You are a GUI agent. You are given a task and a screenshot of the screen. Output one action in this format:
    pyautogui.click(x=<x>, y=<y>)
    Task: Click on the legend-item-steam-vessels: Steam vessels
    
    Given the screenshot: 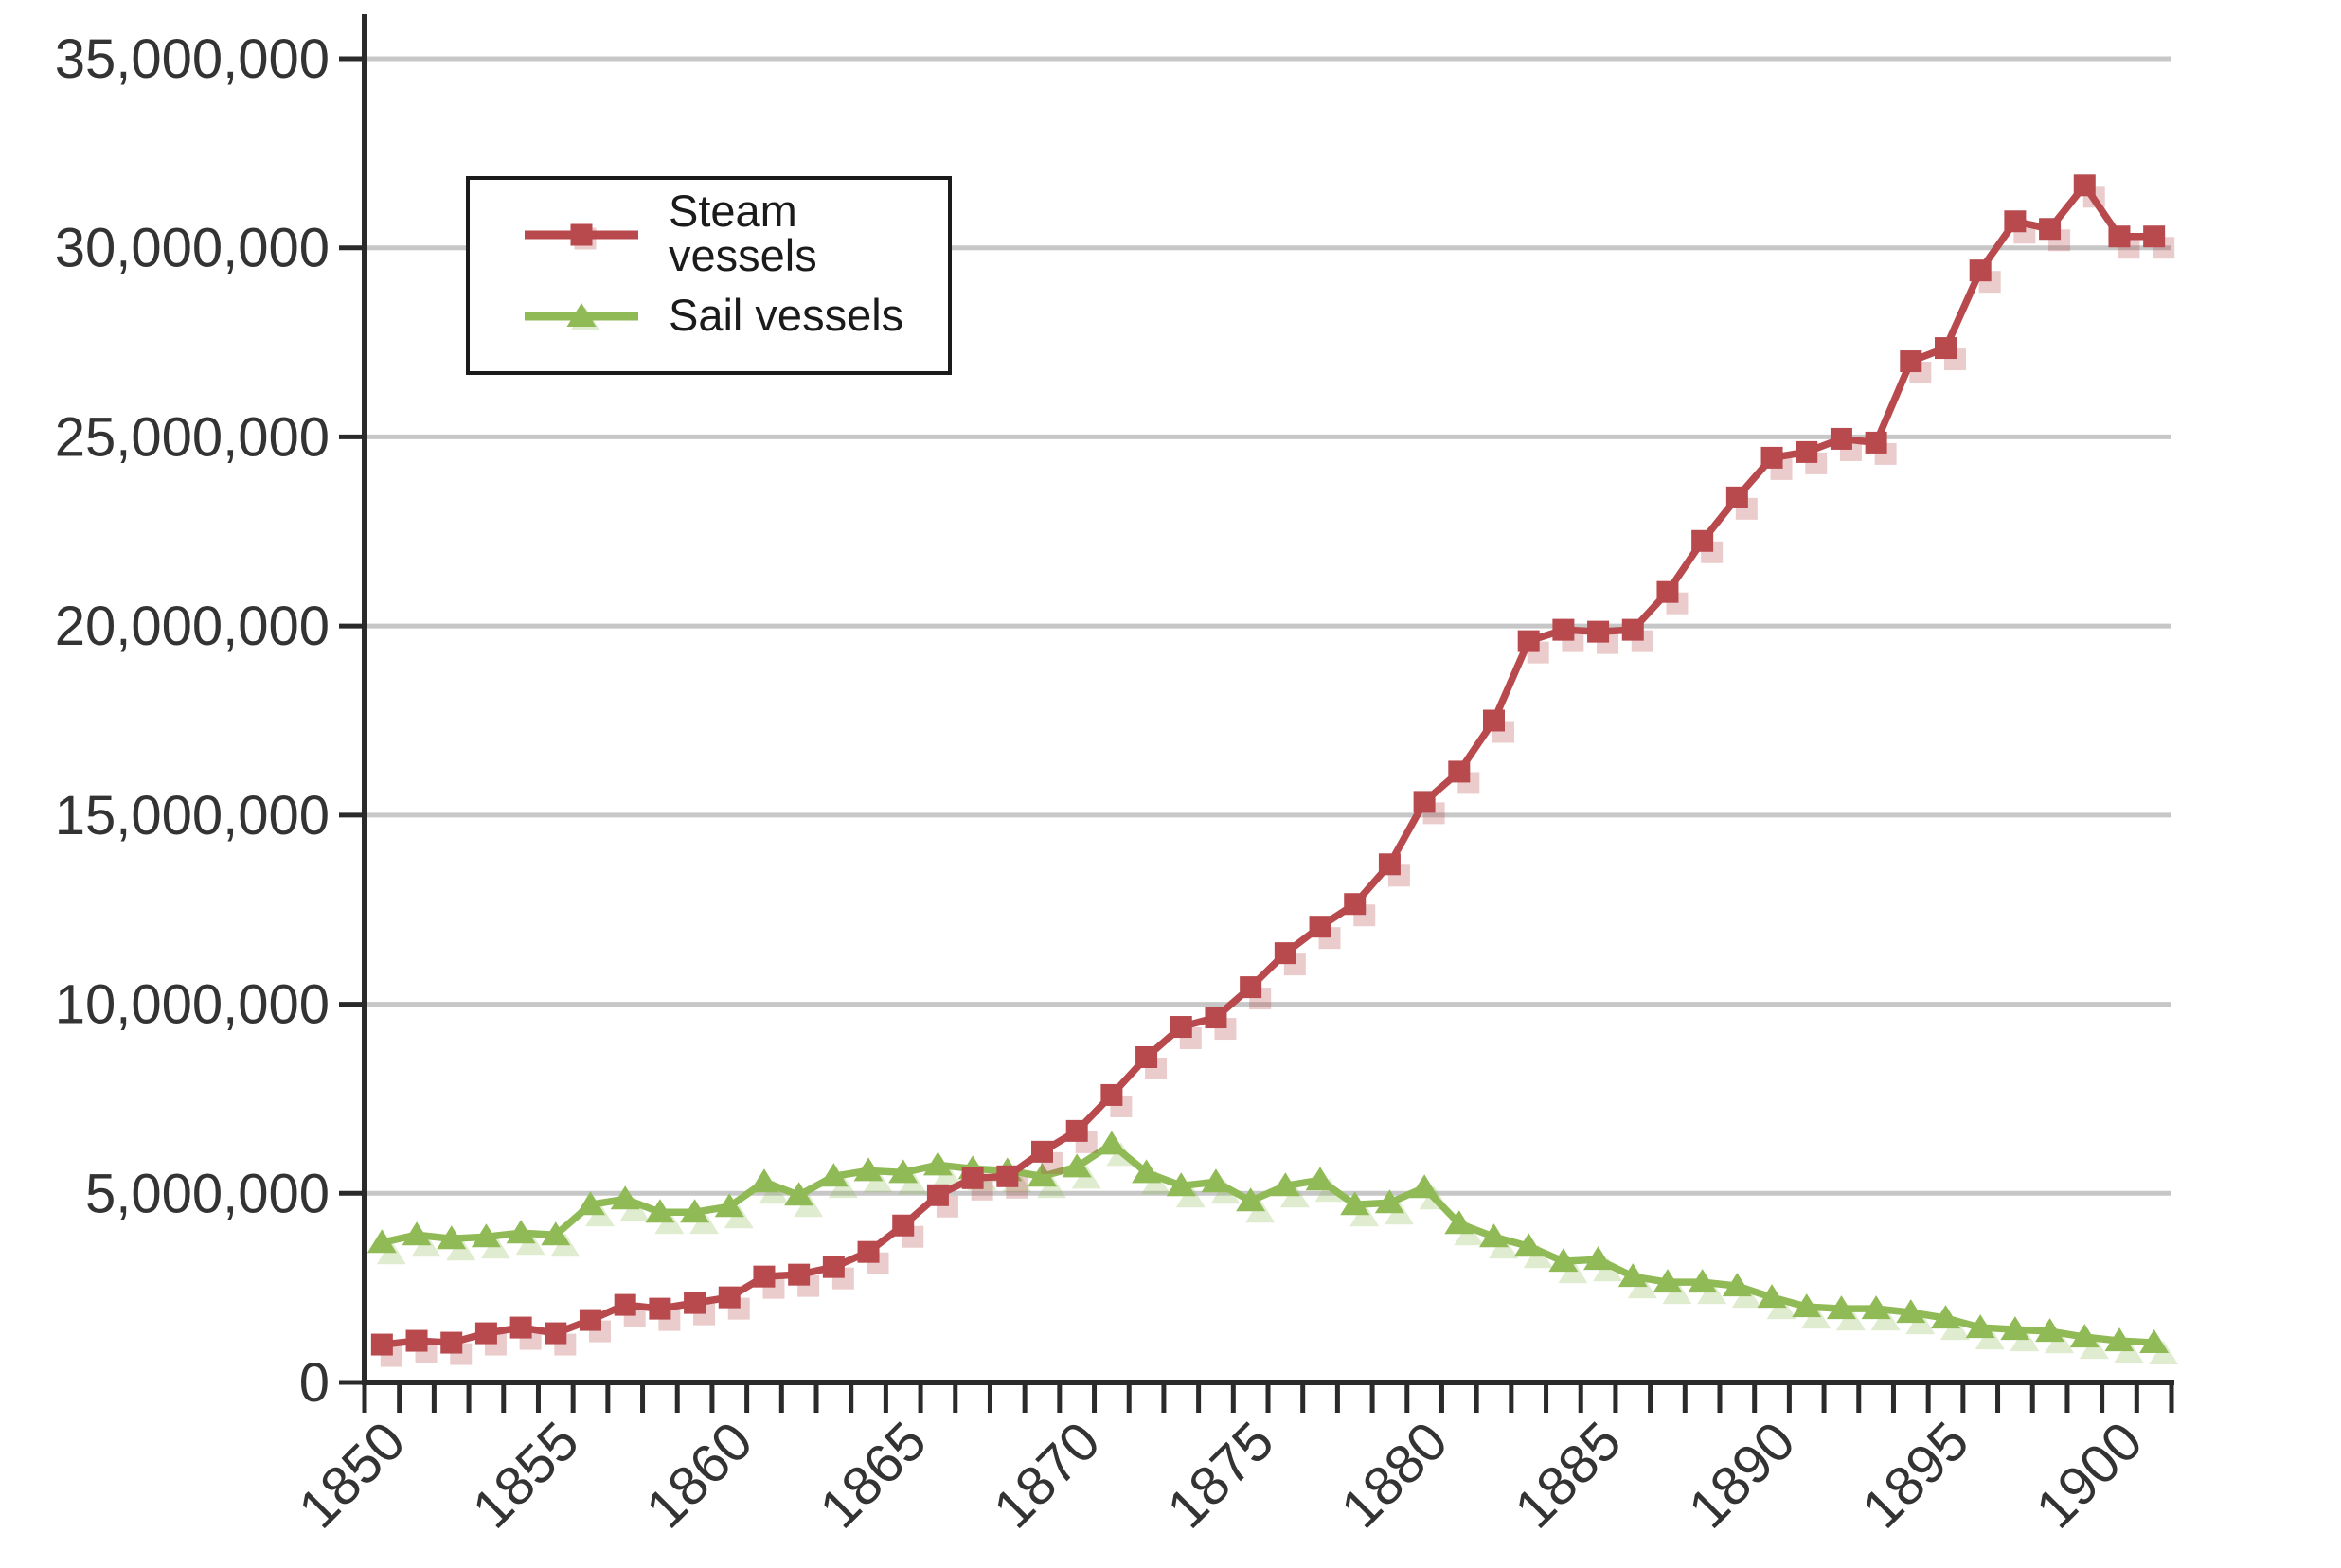 What is the action you would take?
    pyautogui.click(x=733, y=232)
    